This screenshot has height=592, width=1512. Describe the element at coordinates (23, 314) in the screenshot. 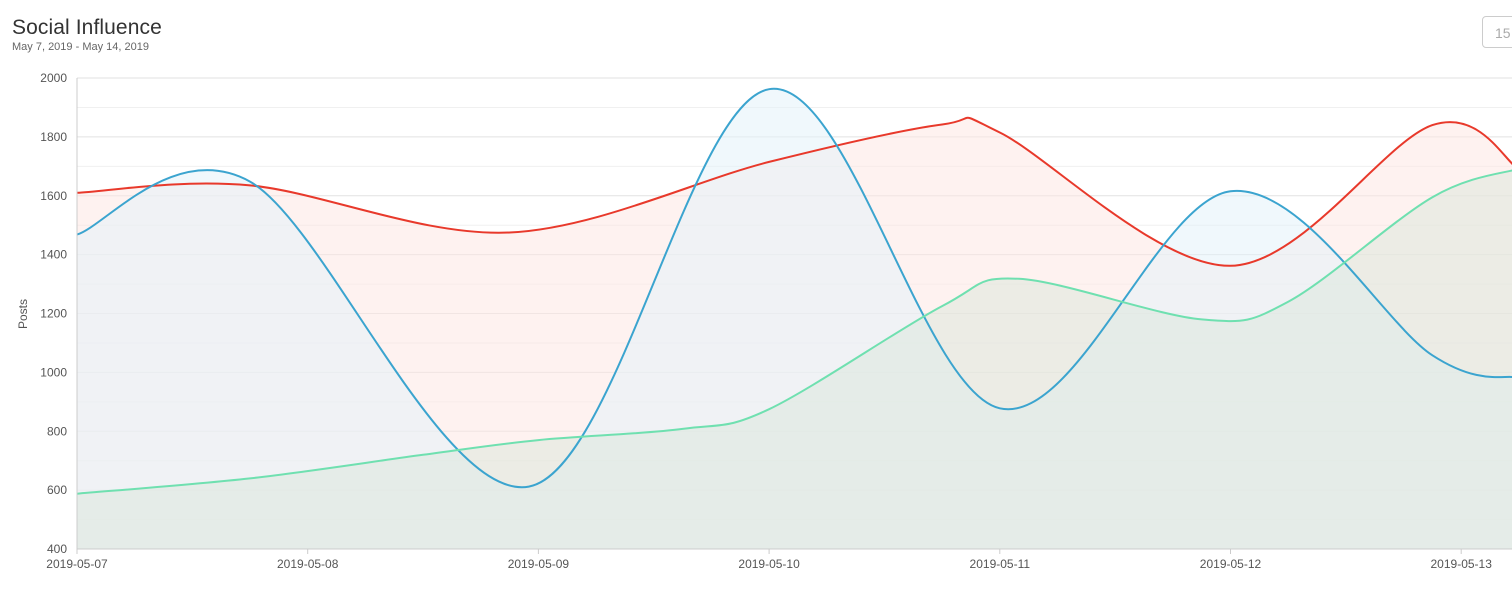

I see `y-axis-label: Posts` at that location.